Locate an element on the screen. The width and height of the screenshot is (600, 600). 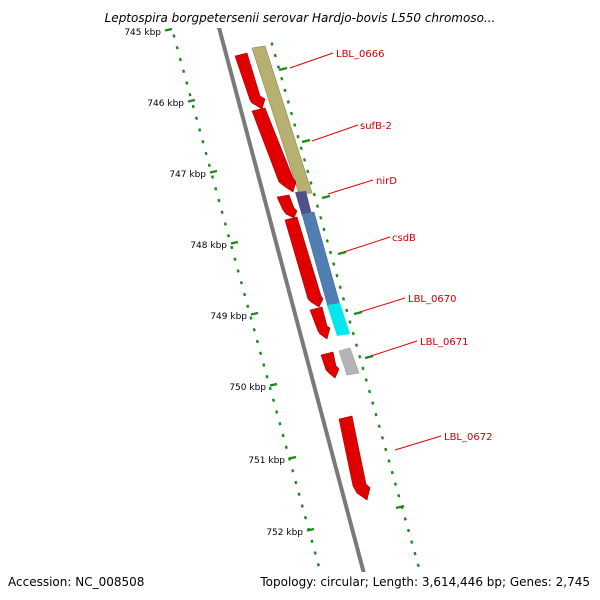
gene-label-sufB-2: sufB-2 is located at coordinates (376, 126).